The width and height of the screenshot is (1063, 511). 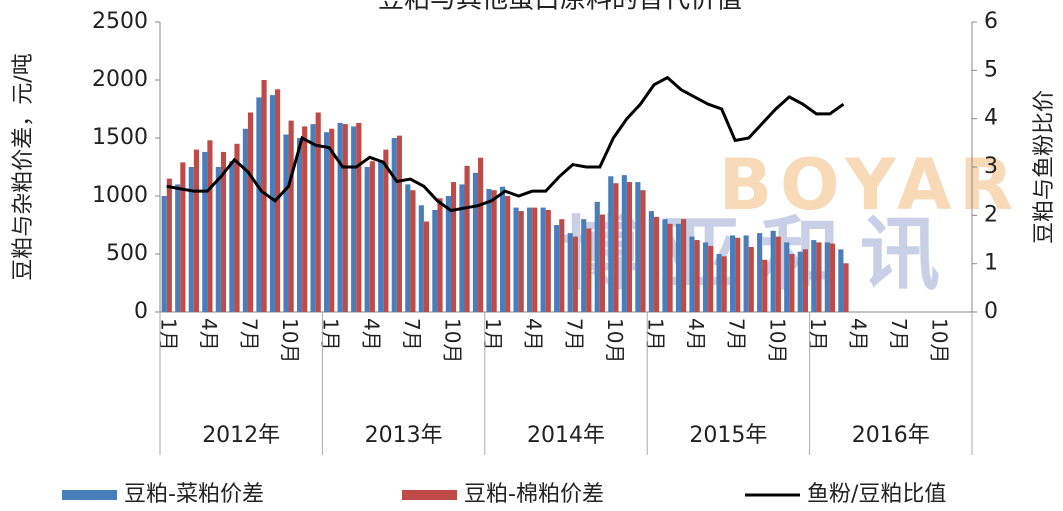 I want to click on y-axis-label: 豆粕与杂粕价差，元/吨, so click(x=23, y=166).